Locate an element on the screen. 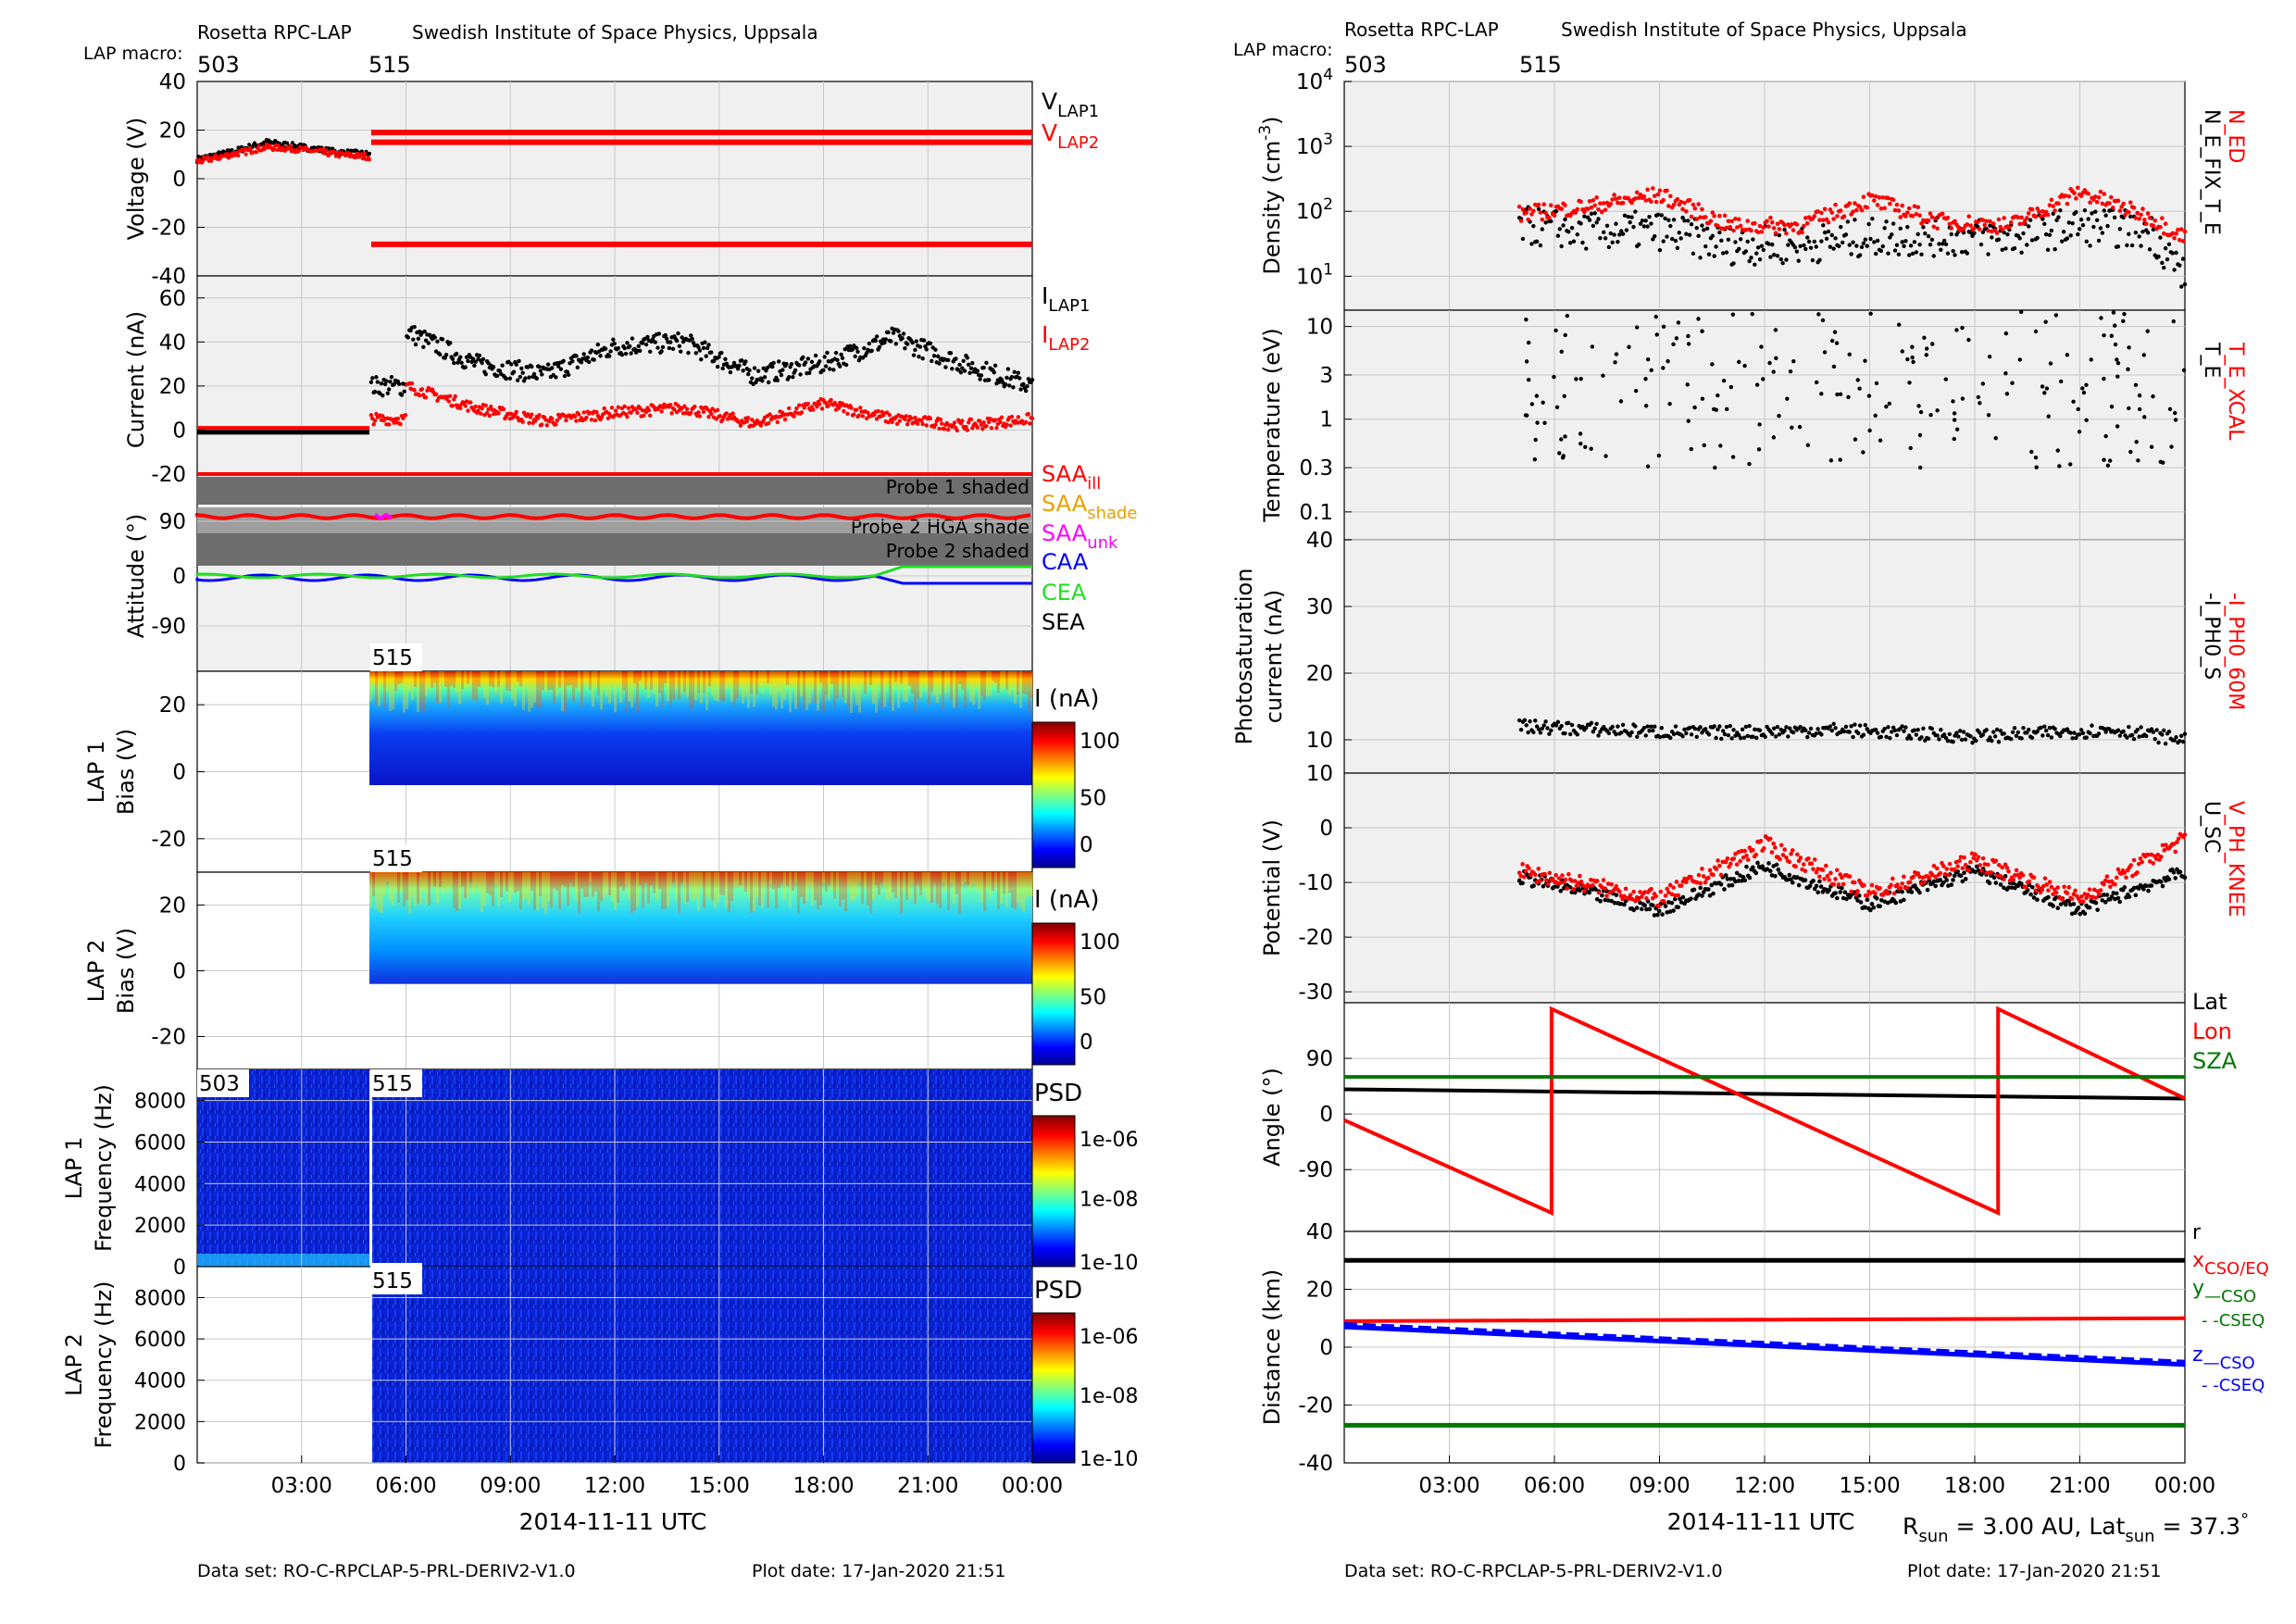 The height and width of the screenshot is (1624, 2296). y-tick-label: 3 is located at coordinates (1326, 376).